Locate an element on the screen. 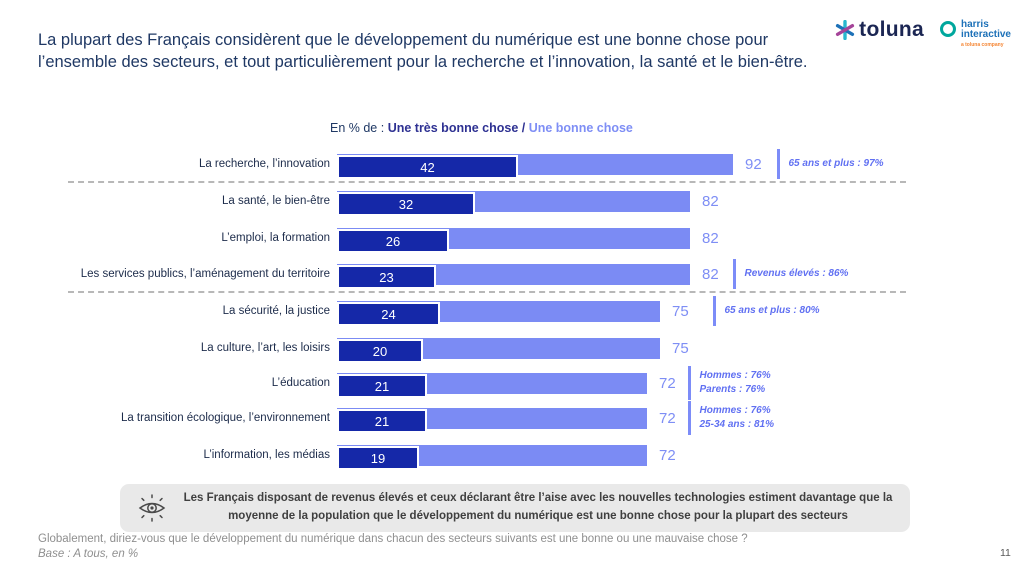 The width and height of the screenshot is (1025, 575). row-label: La sécurité, la justice is located at coordinates (276, 311).